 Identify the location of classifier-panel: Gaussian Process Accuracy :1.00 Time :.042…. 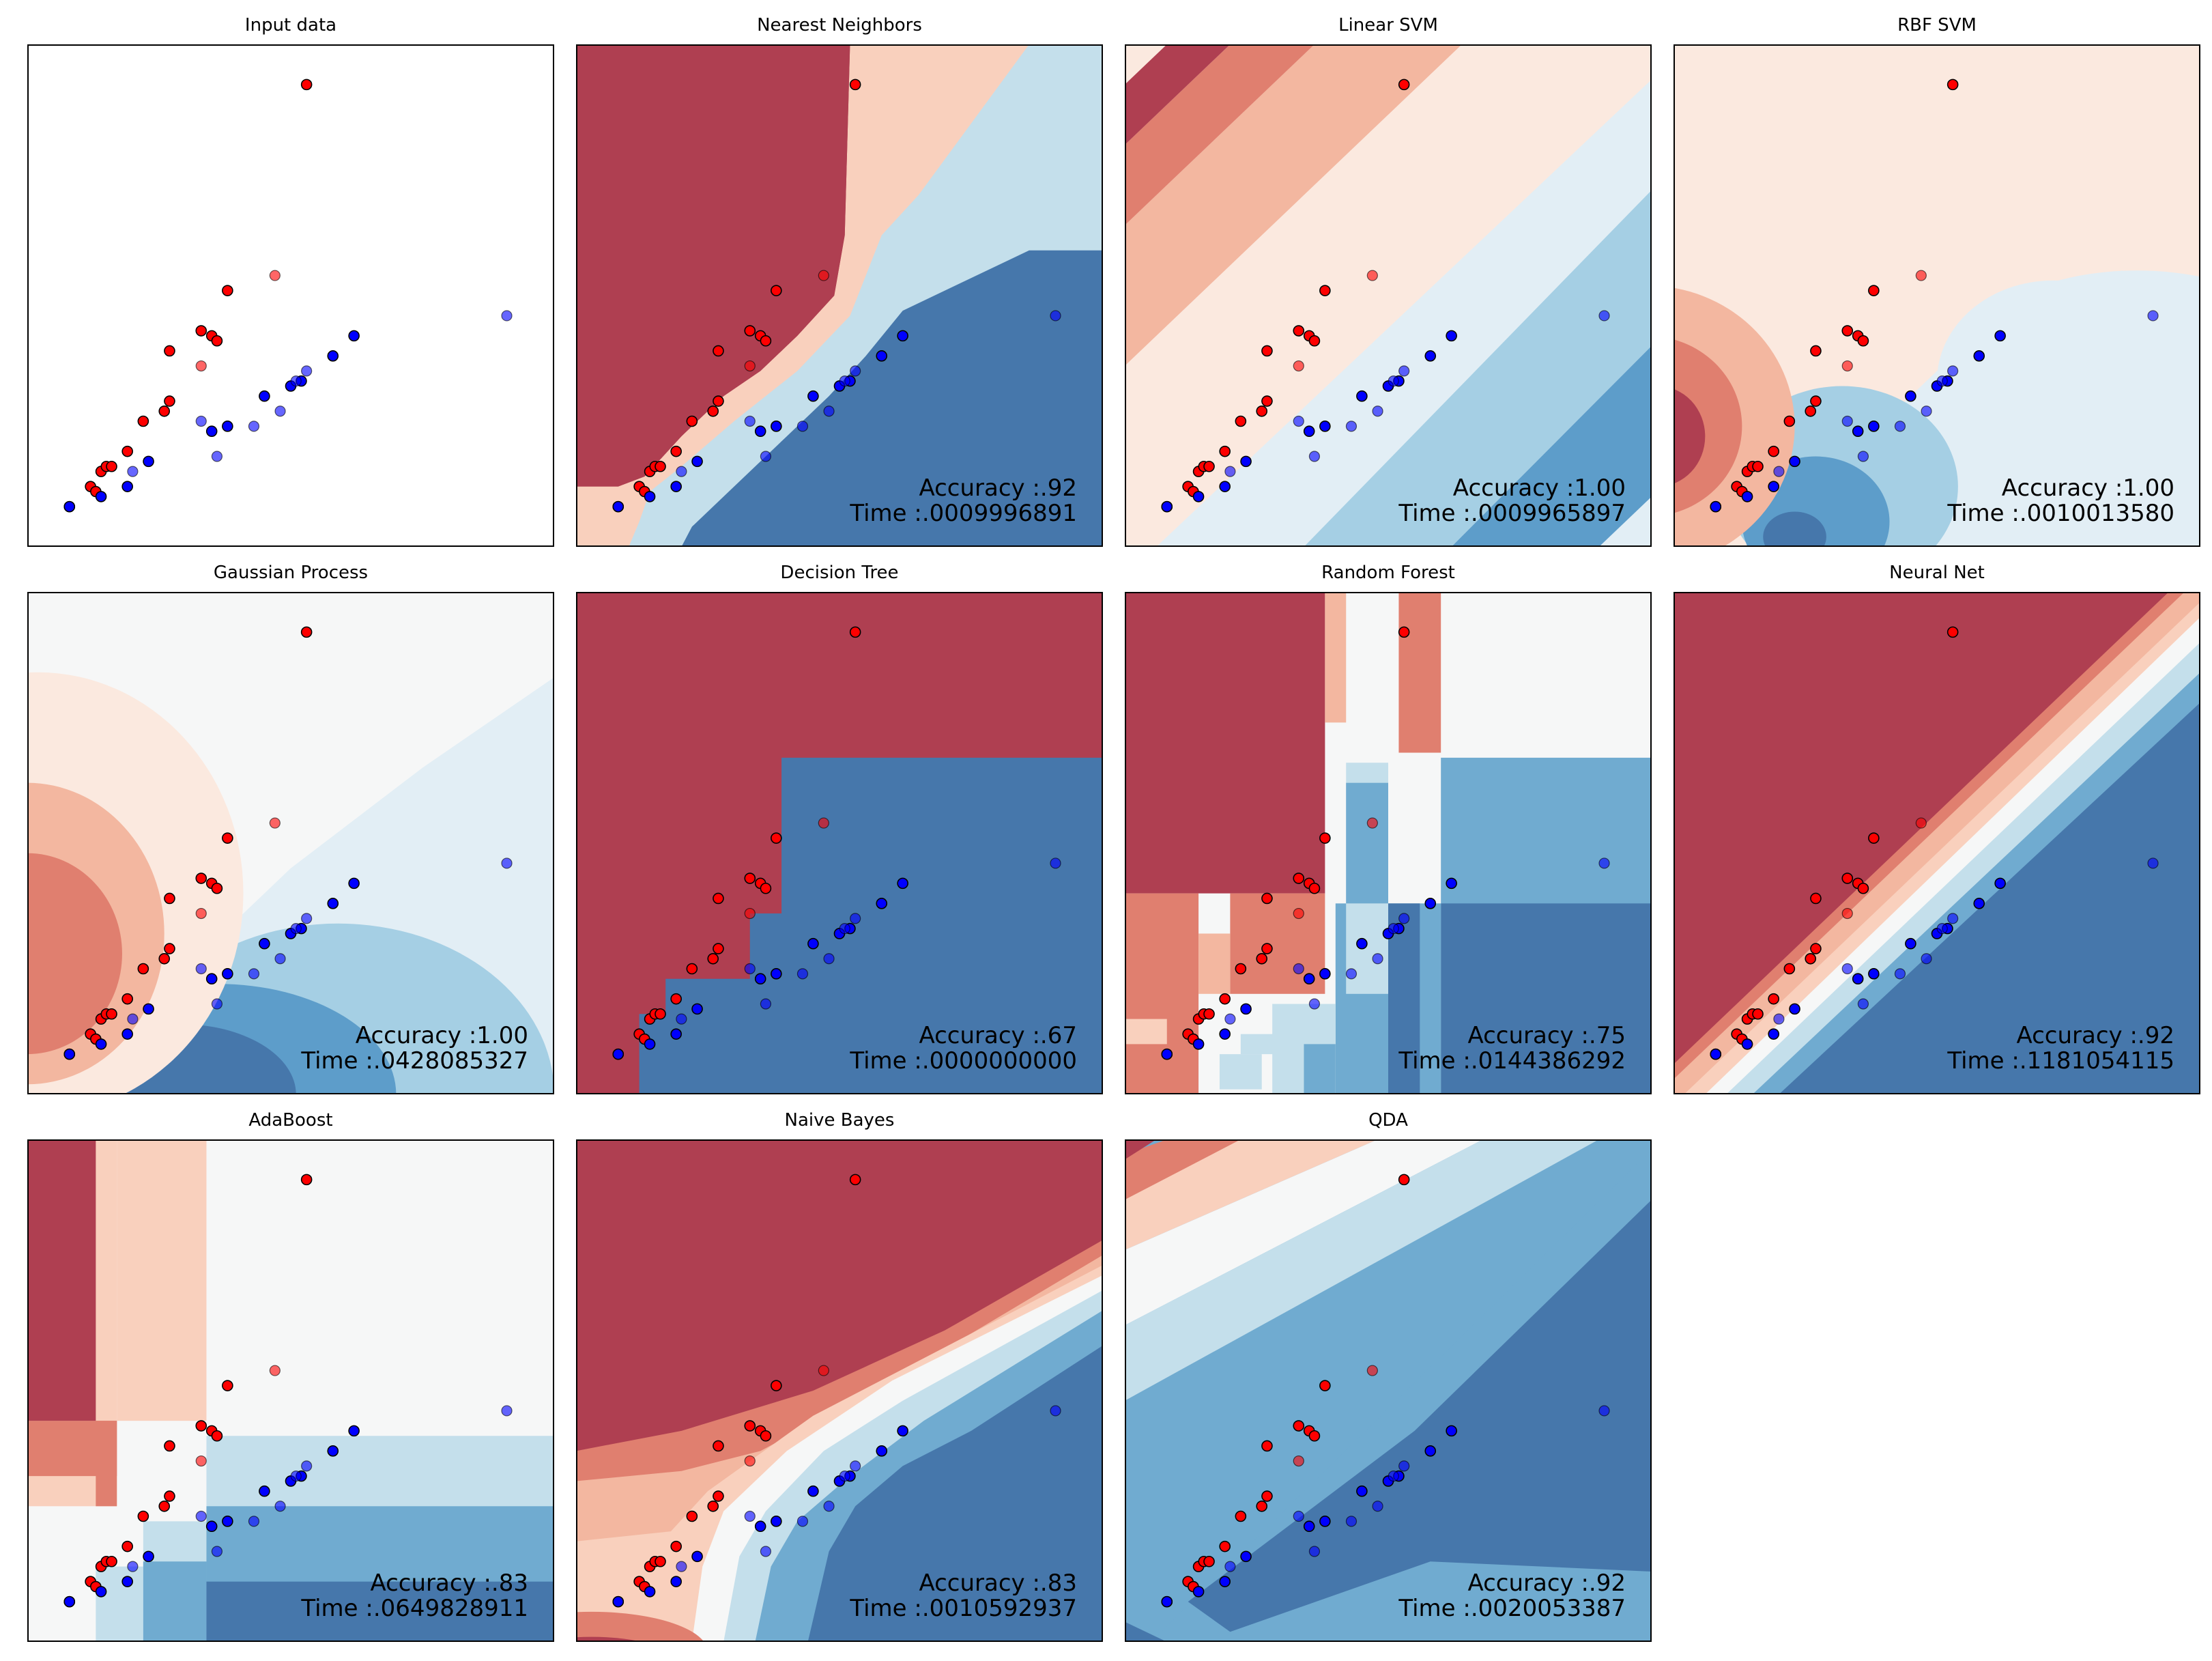
(291, 829).